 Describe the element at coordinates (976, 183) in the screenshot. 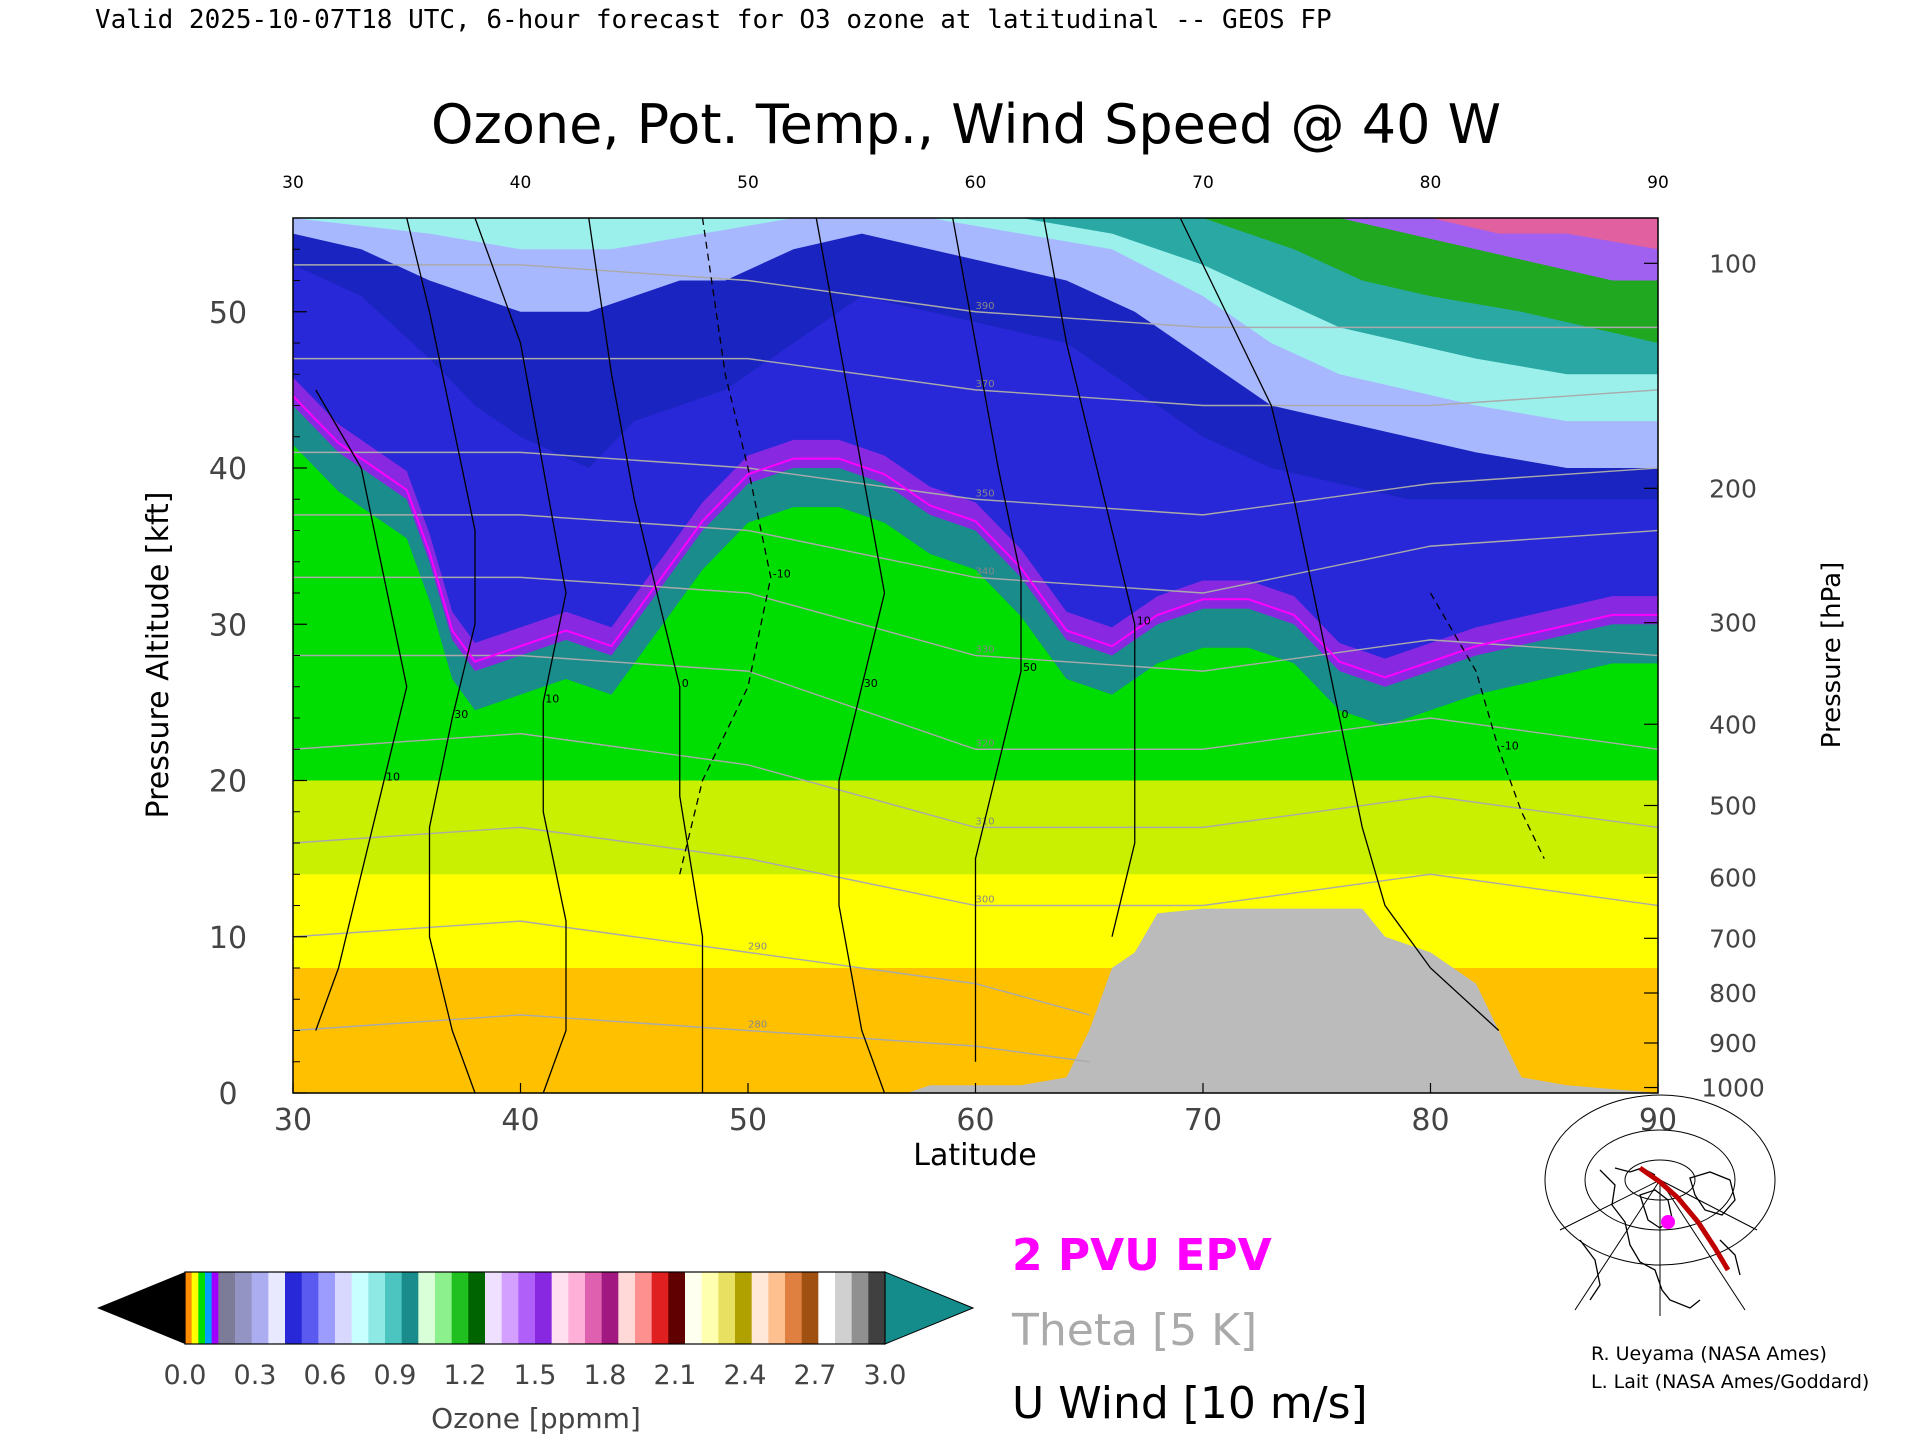

I see `top-x-tick-label: 60` at that location.